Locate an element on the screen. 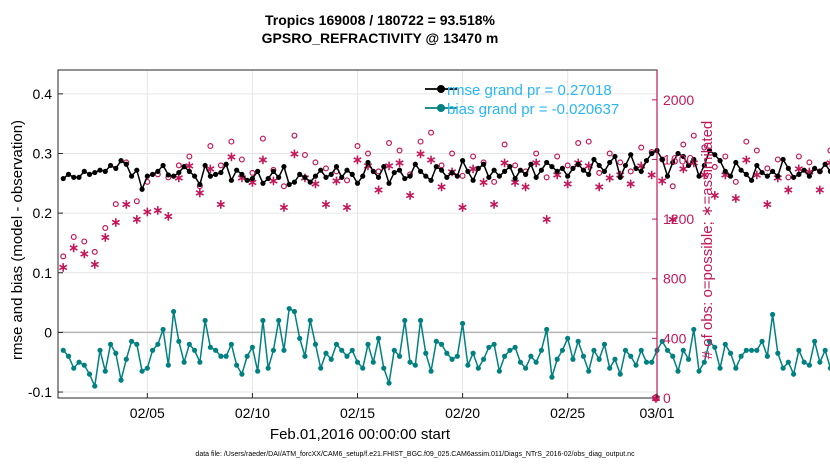 This screenshot has width=830, height=470. y-left-tick-label: 0.2 is located at coordinates (43, 213).